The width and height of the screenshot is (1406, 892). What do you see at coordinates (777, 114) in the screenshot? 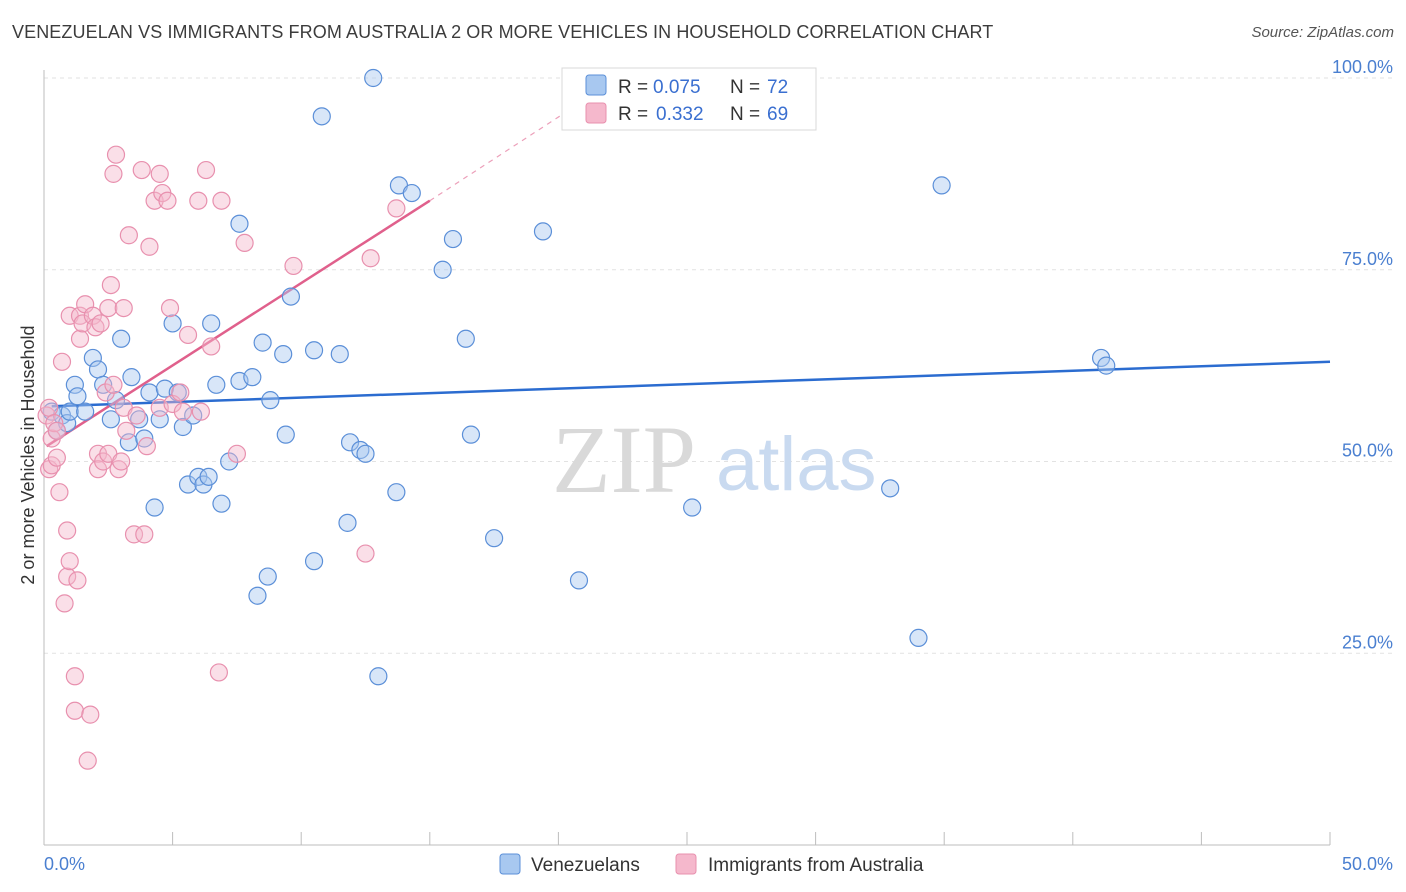
I see `legend-n-value-2: 69` at bounding box center [777, 114].